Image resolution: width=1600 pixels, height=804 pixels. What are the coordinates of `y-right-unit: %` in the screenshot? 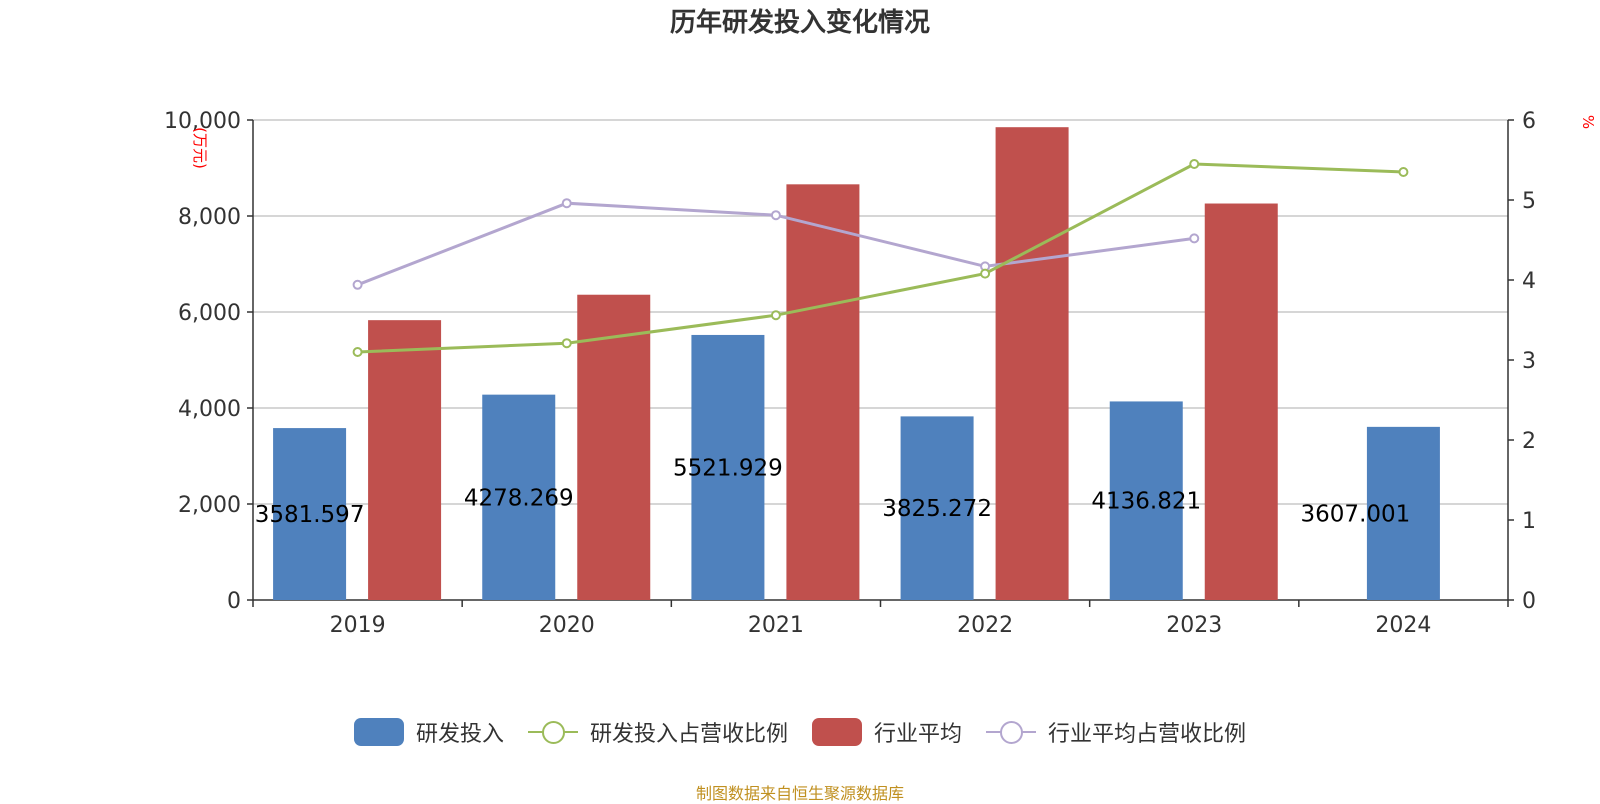 It's located at (1588, 122).